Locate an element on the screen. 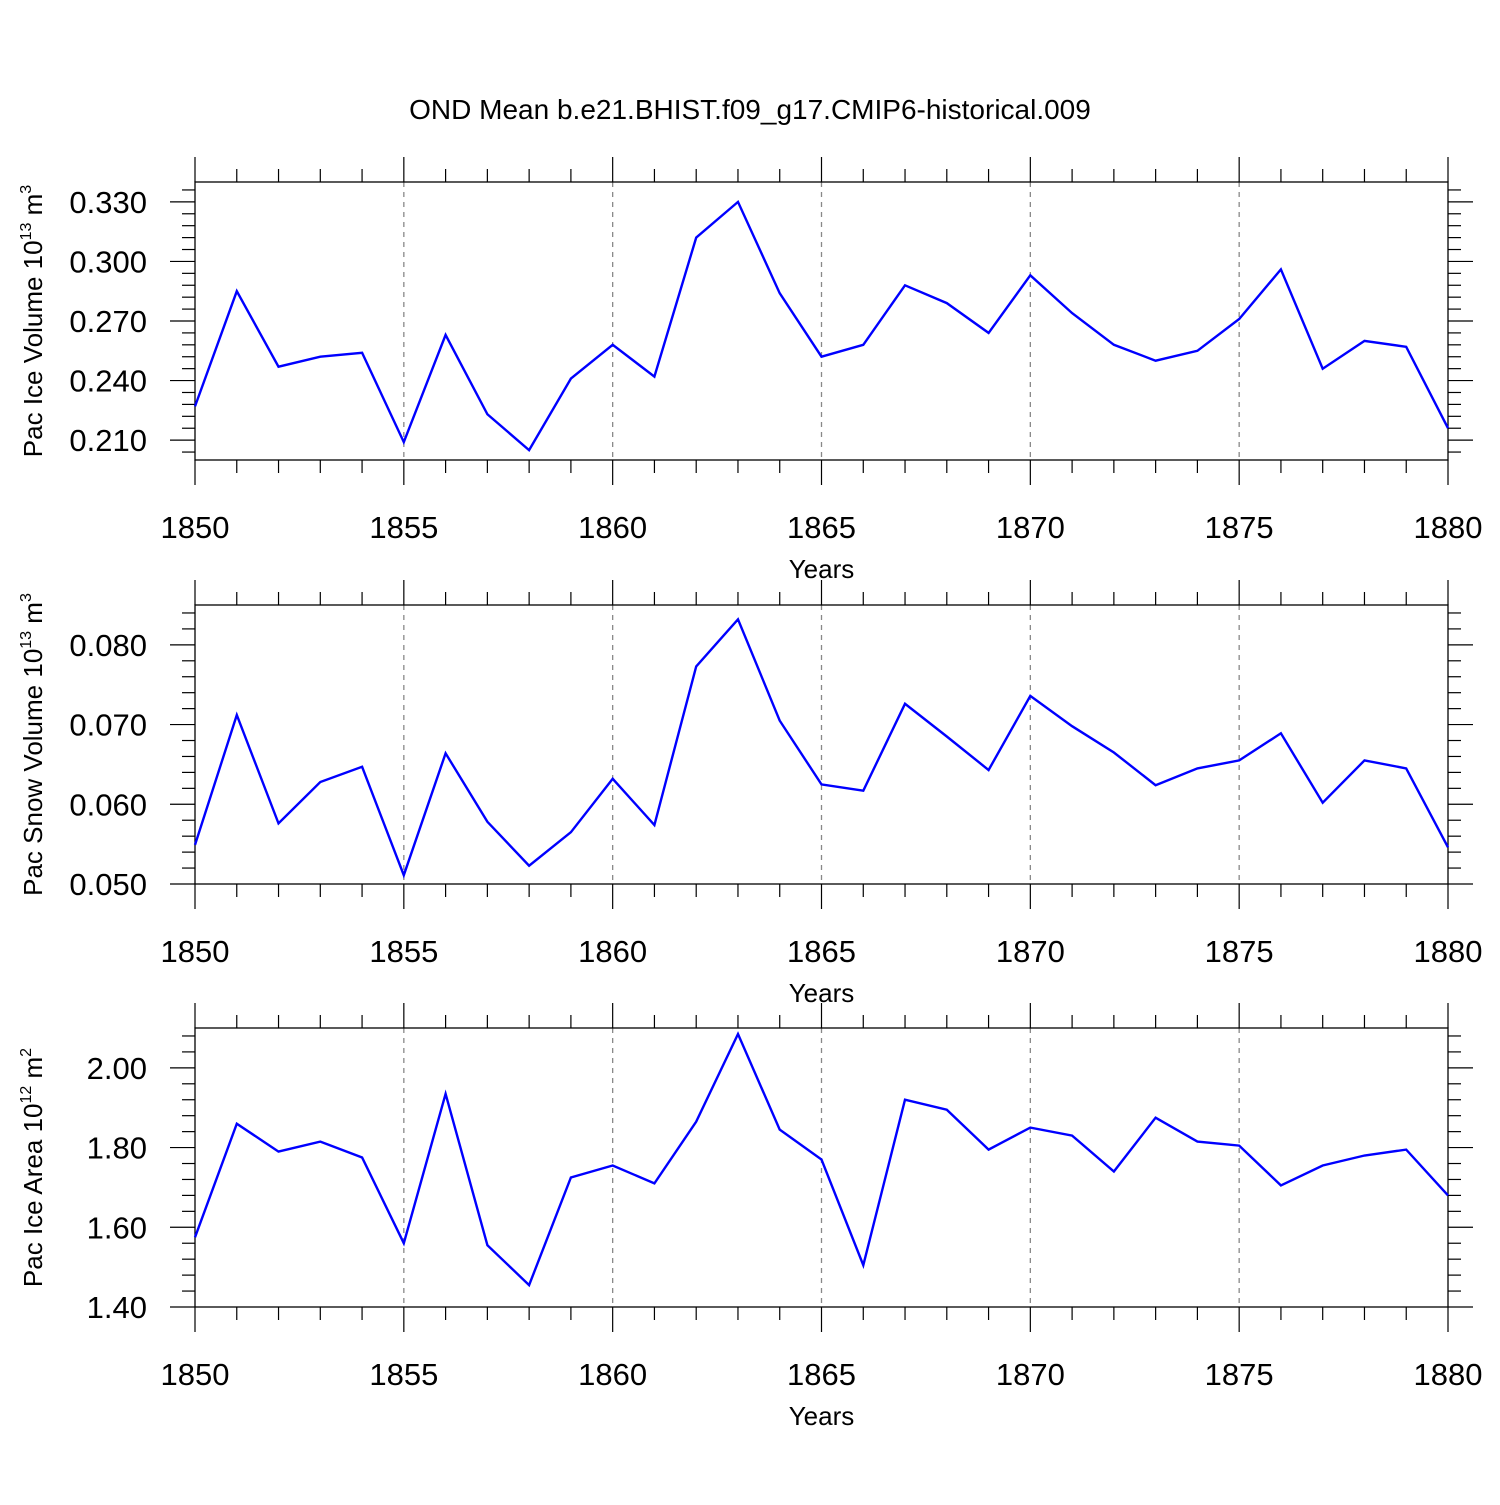 This screenshot has height=1505, width=1500. y-tick-label: 1.40 is located at coordinates (117, 1307).